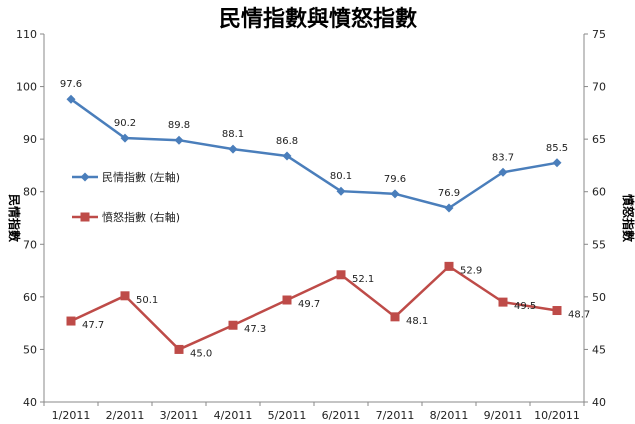  I want to click on y-tick-label-left: 60, so click(30, 297).